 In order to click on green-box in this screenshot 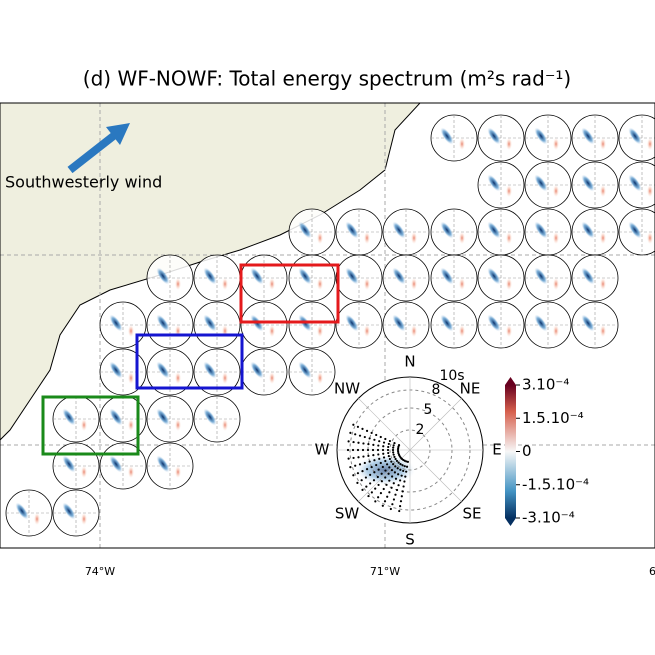, I will do `click(90, 425)`.